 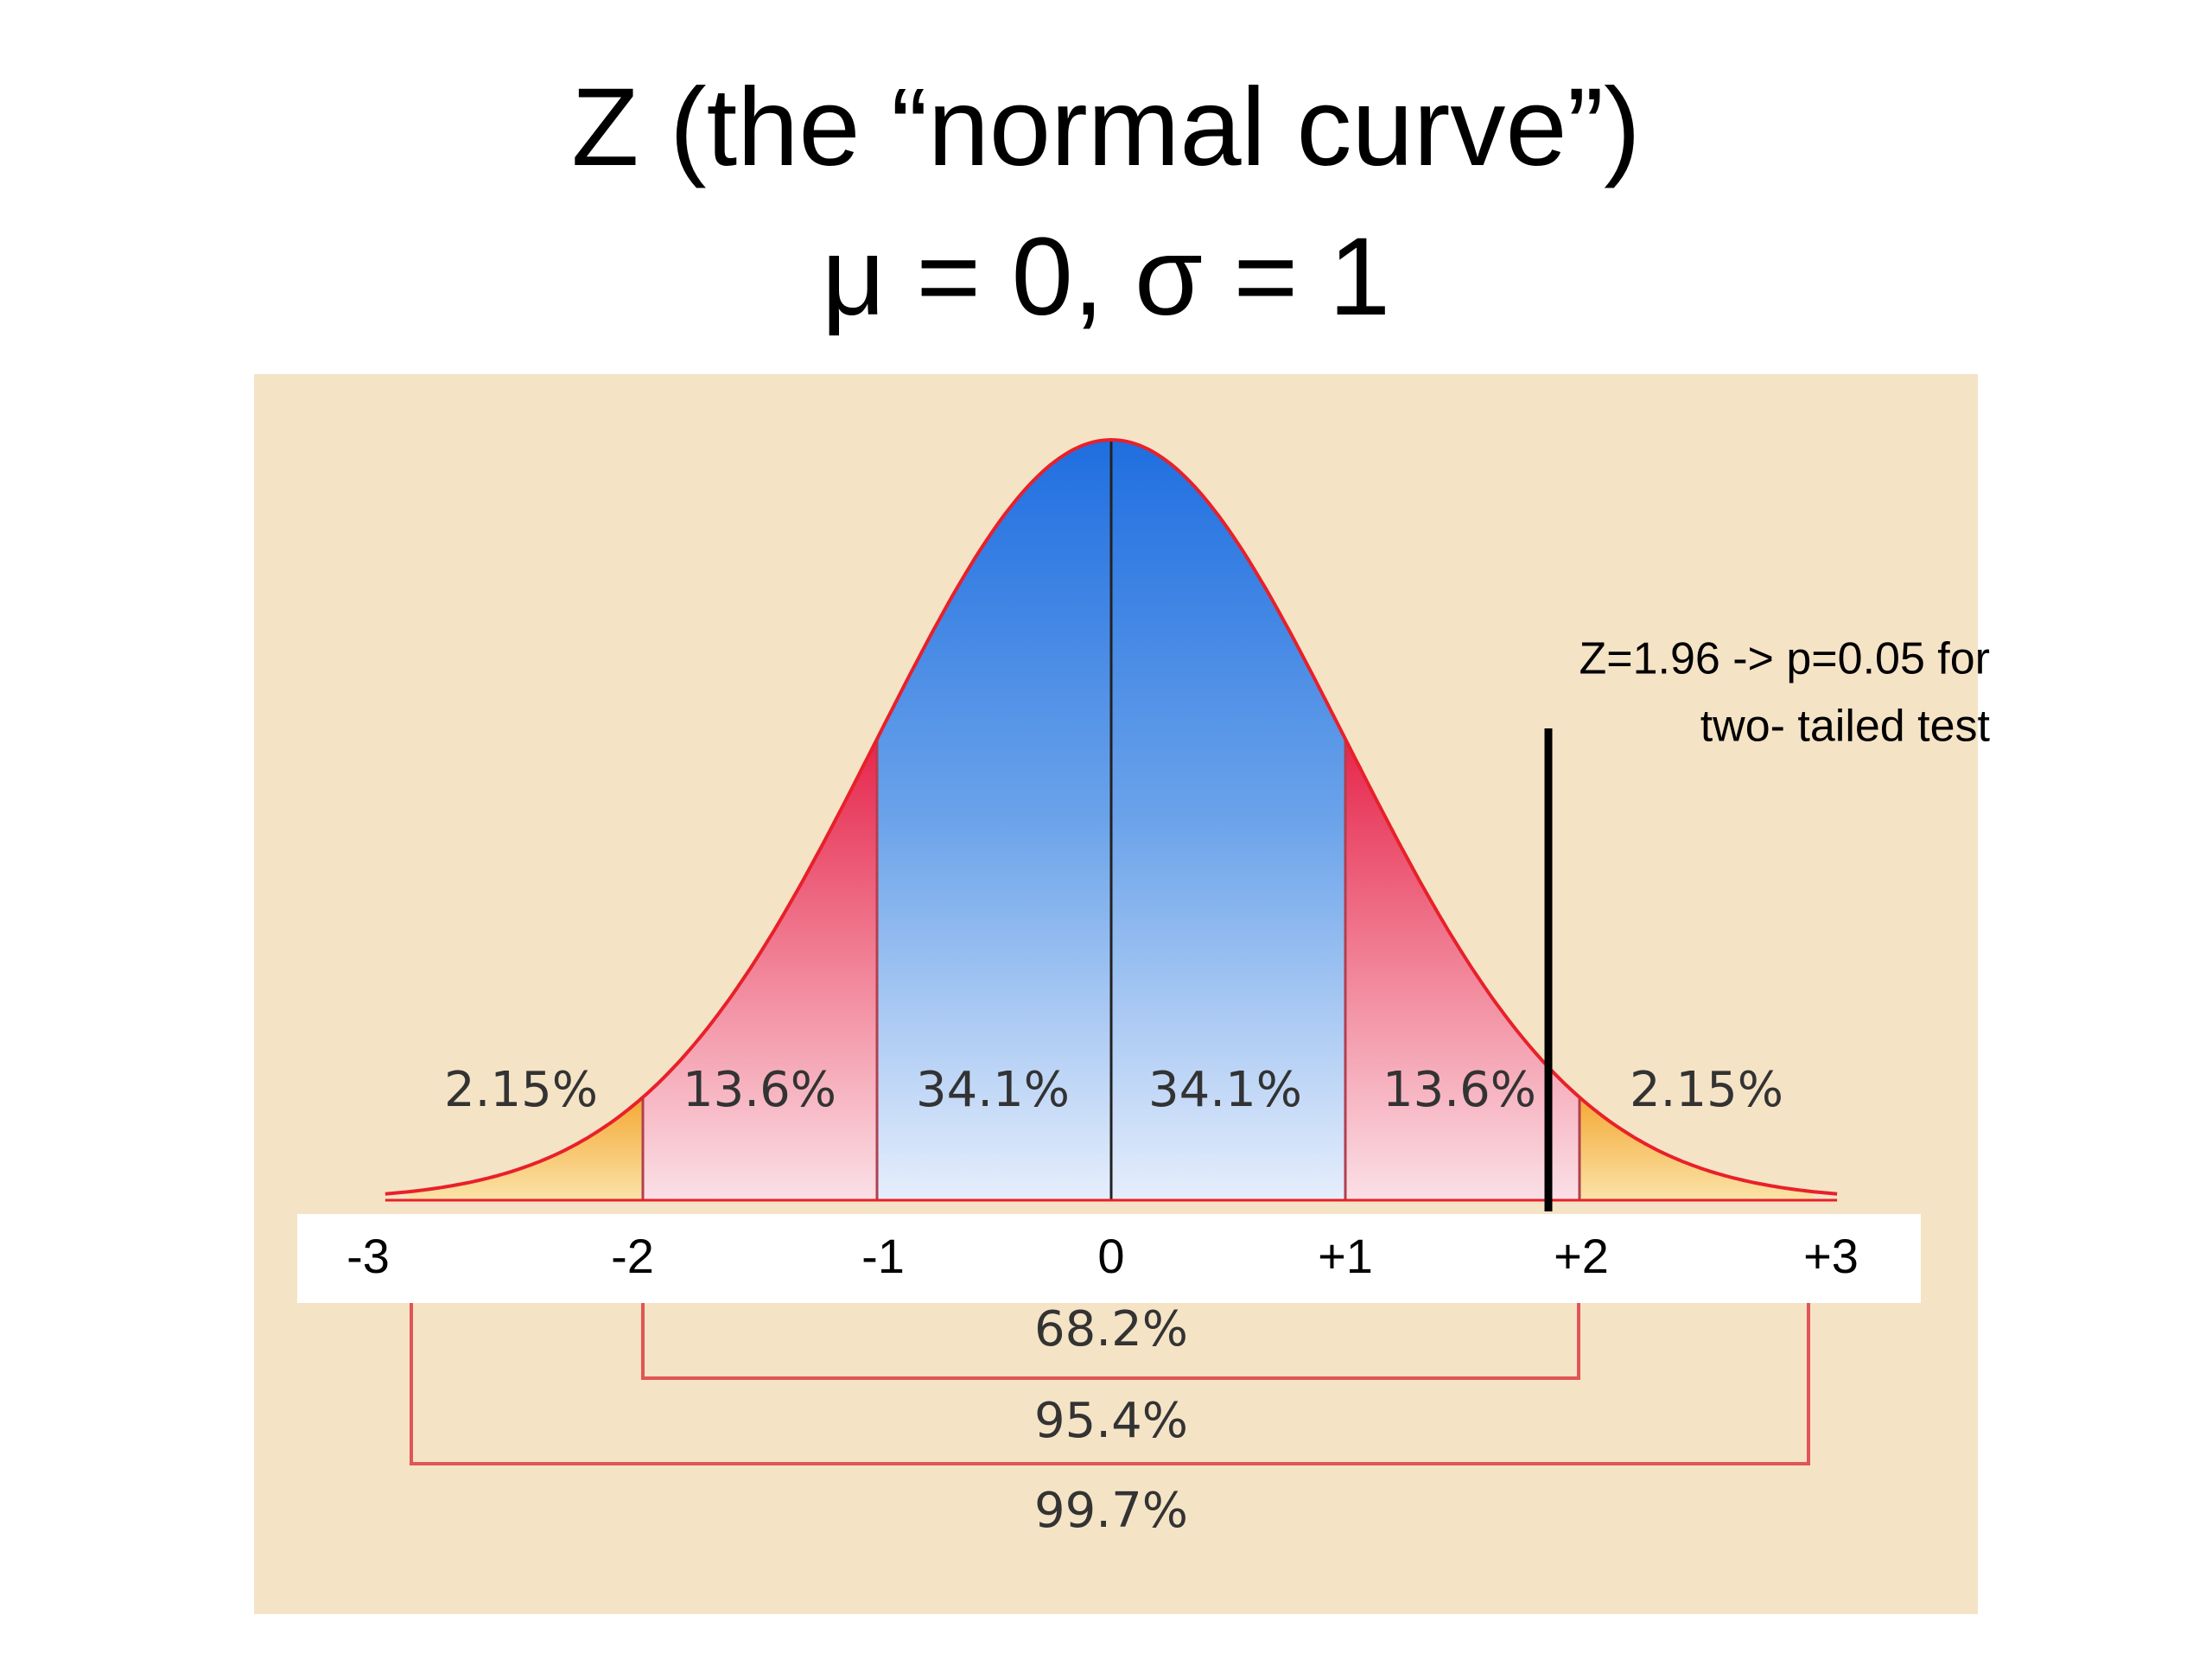 I want to click on axis-label: +1, so click(x=1345, y=1256).